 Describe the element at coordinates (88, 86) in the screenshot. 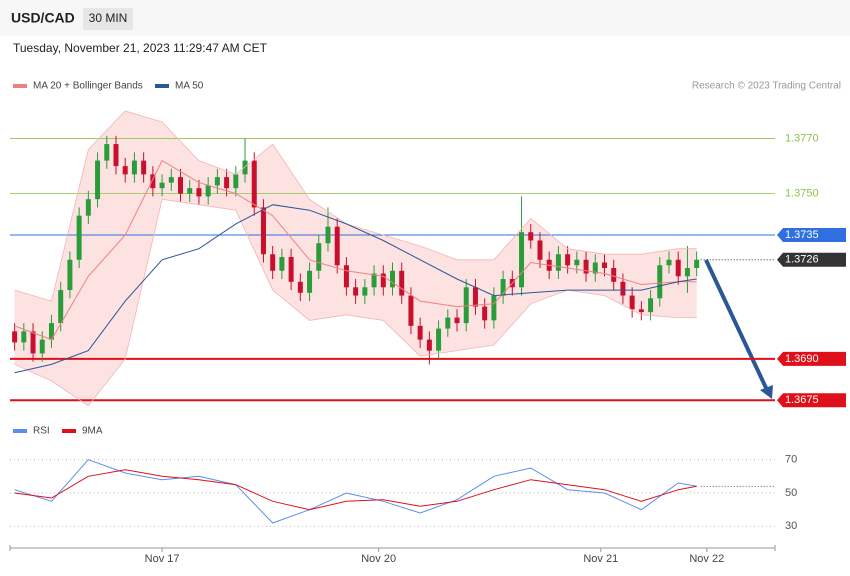

I see `legend-label: MA 20 + Bollinger Bands` at that location.